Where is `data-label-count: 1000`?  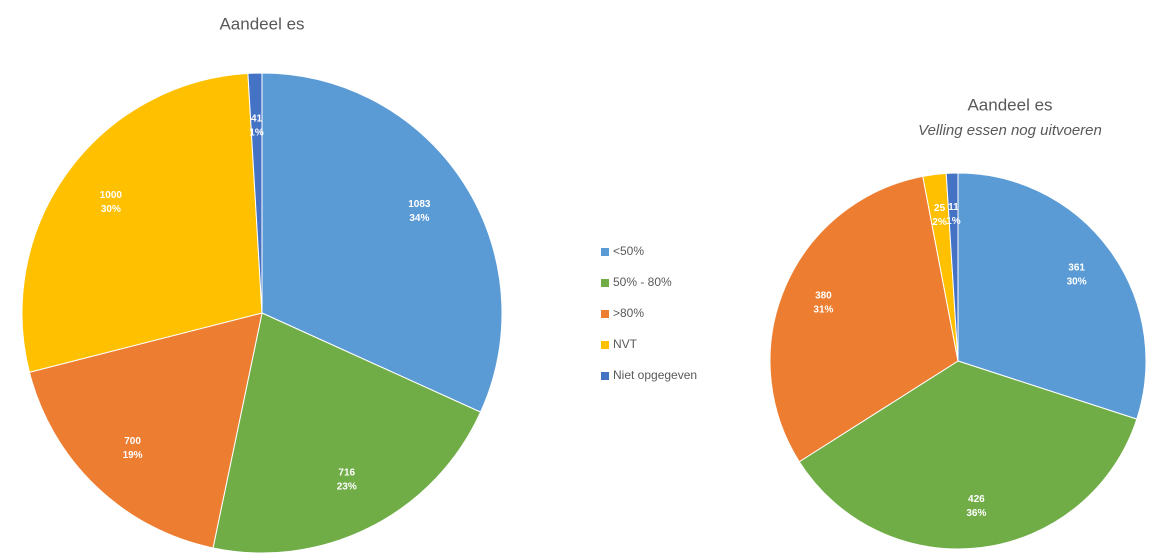 data-label-count: 1000 is located at coordinates (111, 195).